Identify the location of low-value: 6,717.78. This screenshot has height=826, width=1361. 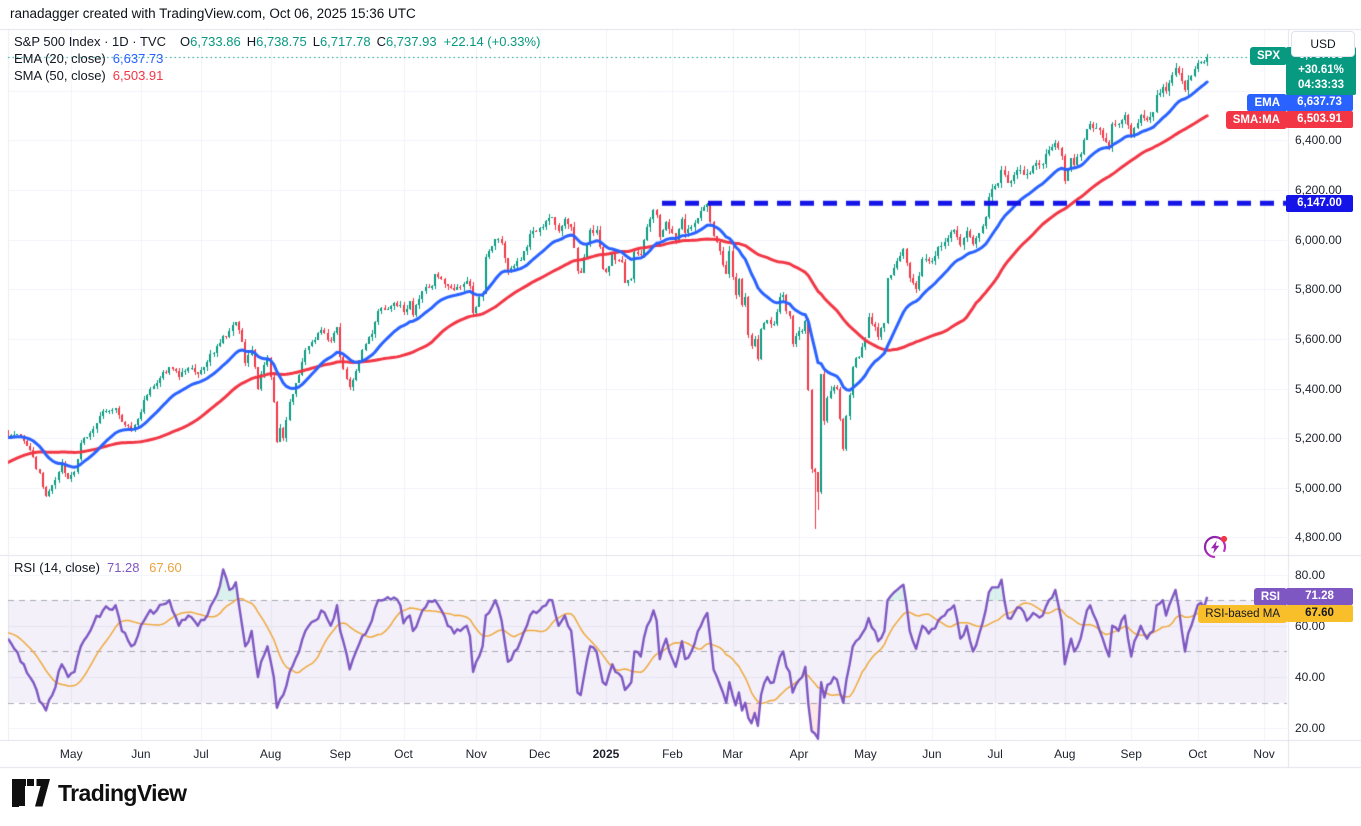
(345, 41).